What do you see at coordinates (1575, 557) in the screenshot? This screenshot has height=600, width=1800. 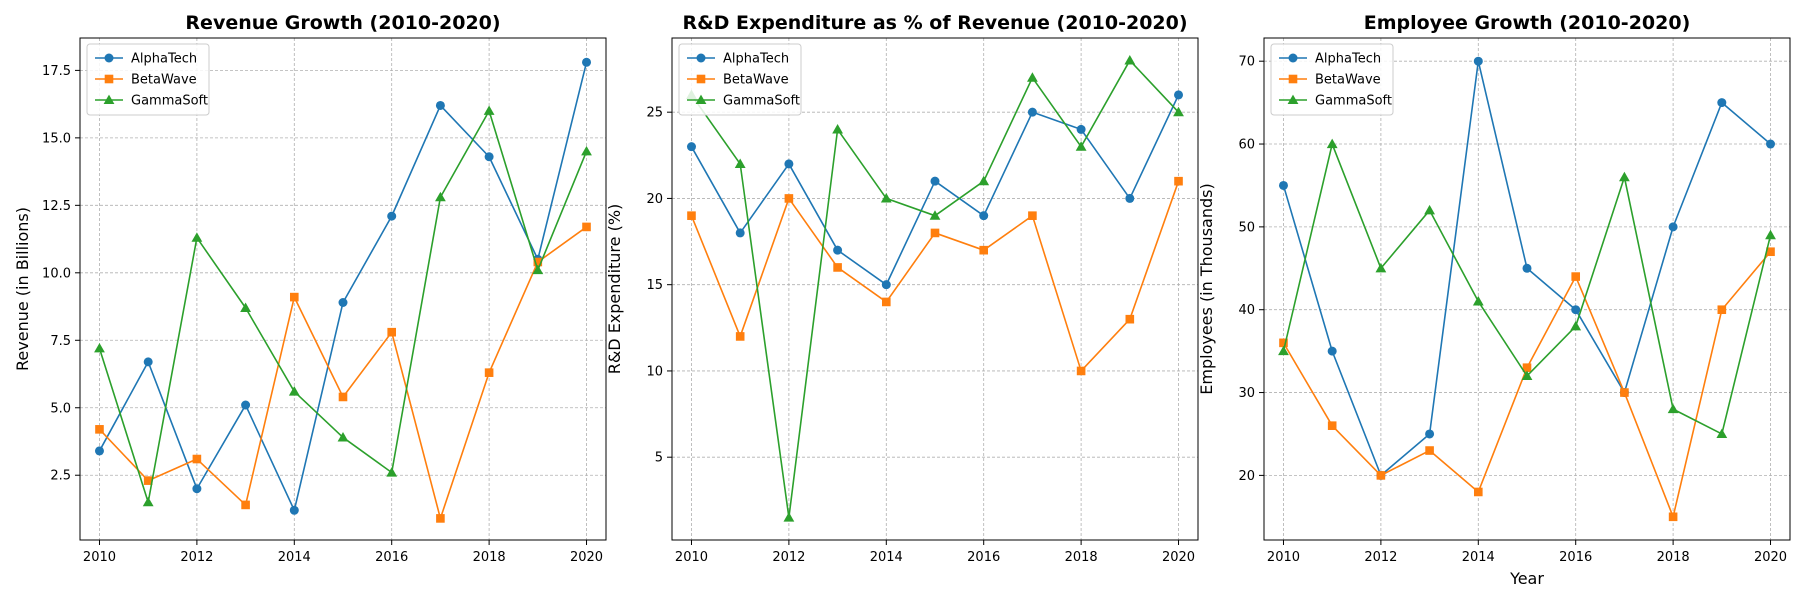 I see `x-tick-label: 2016` at bounding box center [1575, 557].